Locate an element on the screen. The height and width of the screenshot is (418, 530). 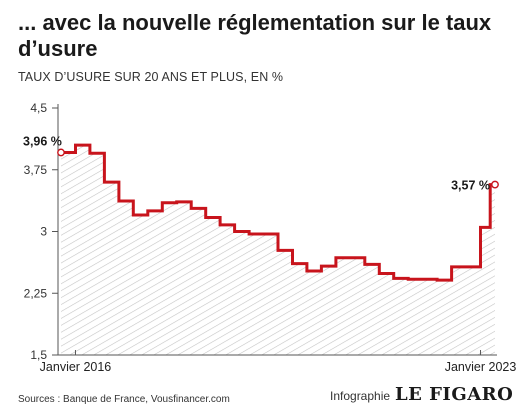
y-tick-label: 3,75 is located at coordinates (36, 170).